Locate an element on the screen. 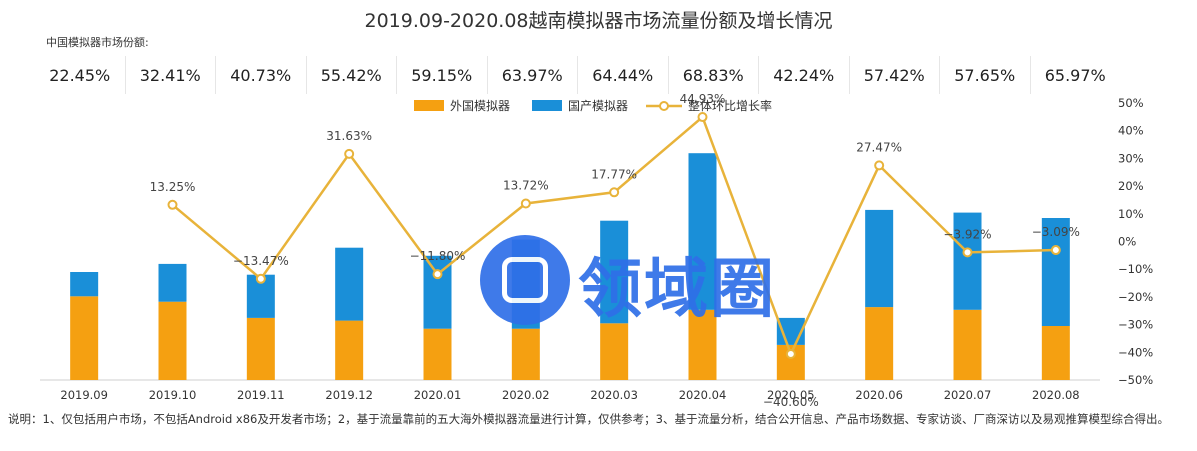  legend-label-foreign: 外国模拟器 is located at coordinates (480, 106).